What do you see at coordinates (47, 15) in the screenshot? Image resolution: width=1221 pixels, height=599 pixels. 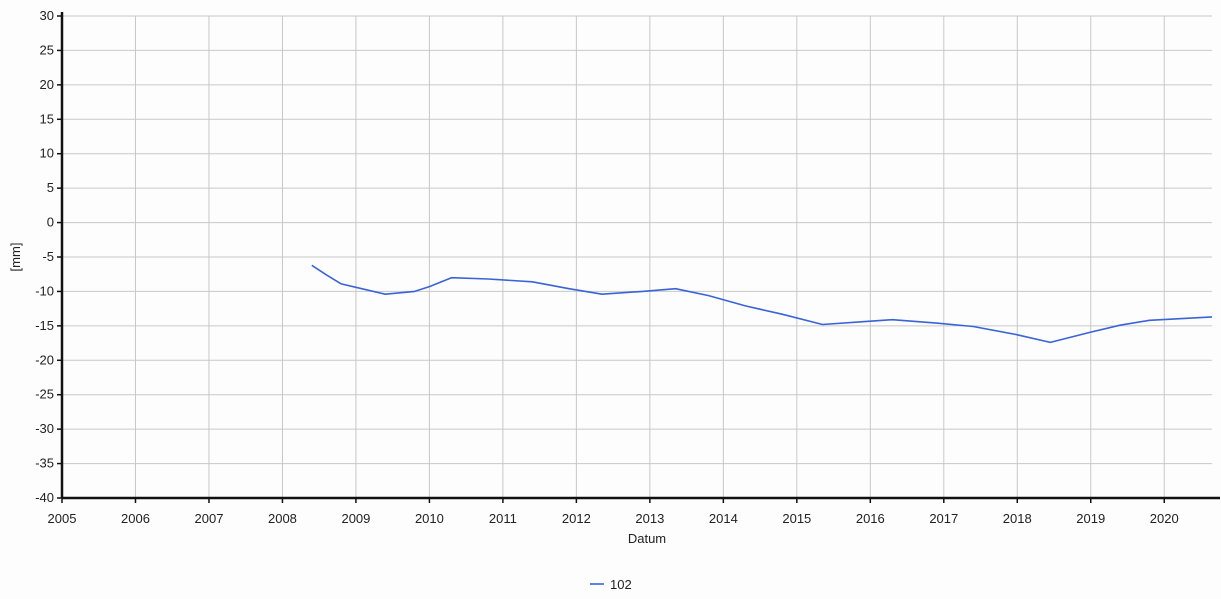 I see `y-tick-label: 30` at bounding box center [47, 15].